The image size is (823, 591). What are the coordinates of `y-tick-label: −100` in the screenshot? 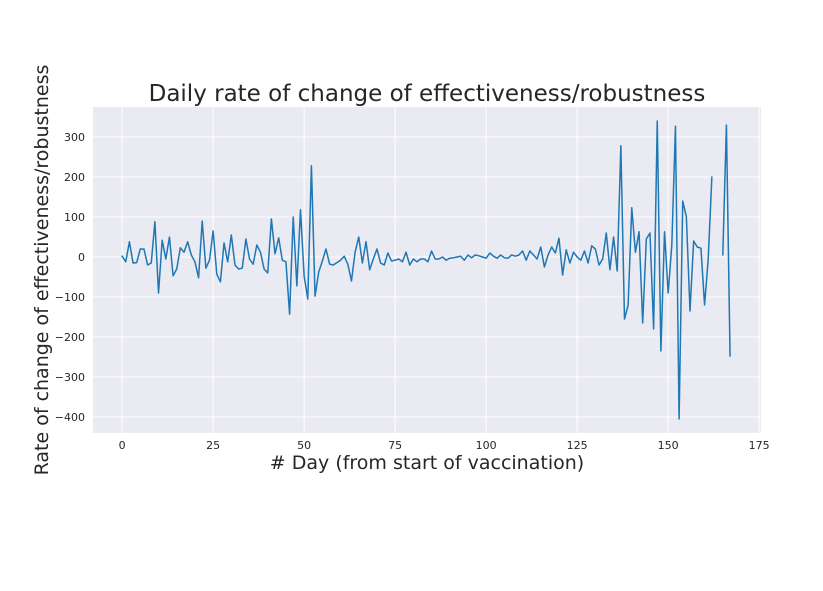 It's located at (70, 297).